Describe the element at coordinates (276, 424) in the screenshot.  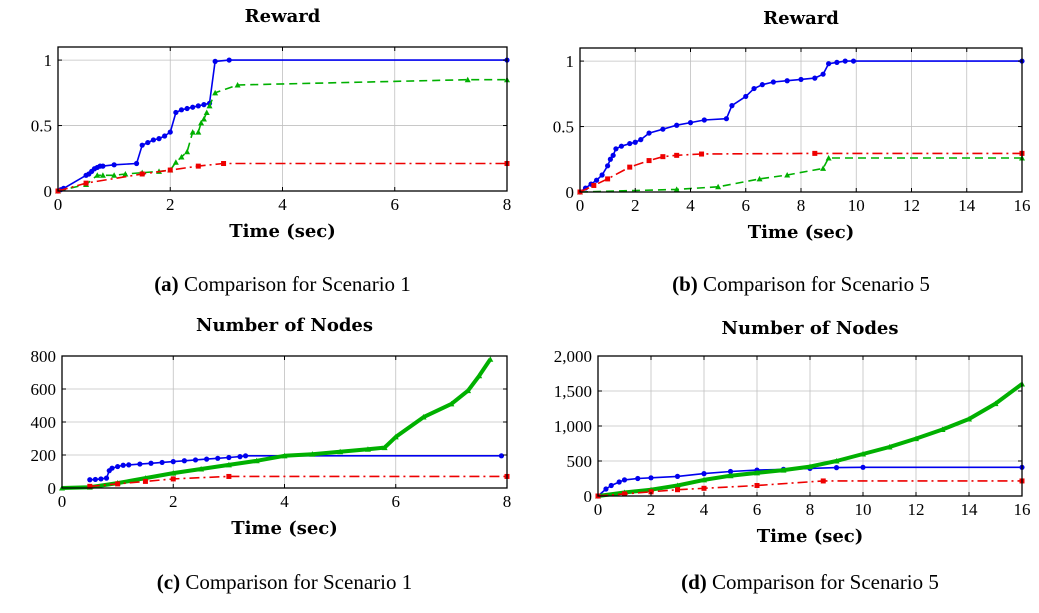
I see `series-line-green` at that location.